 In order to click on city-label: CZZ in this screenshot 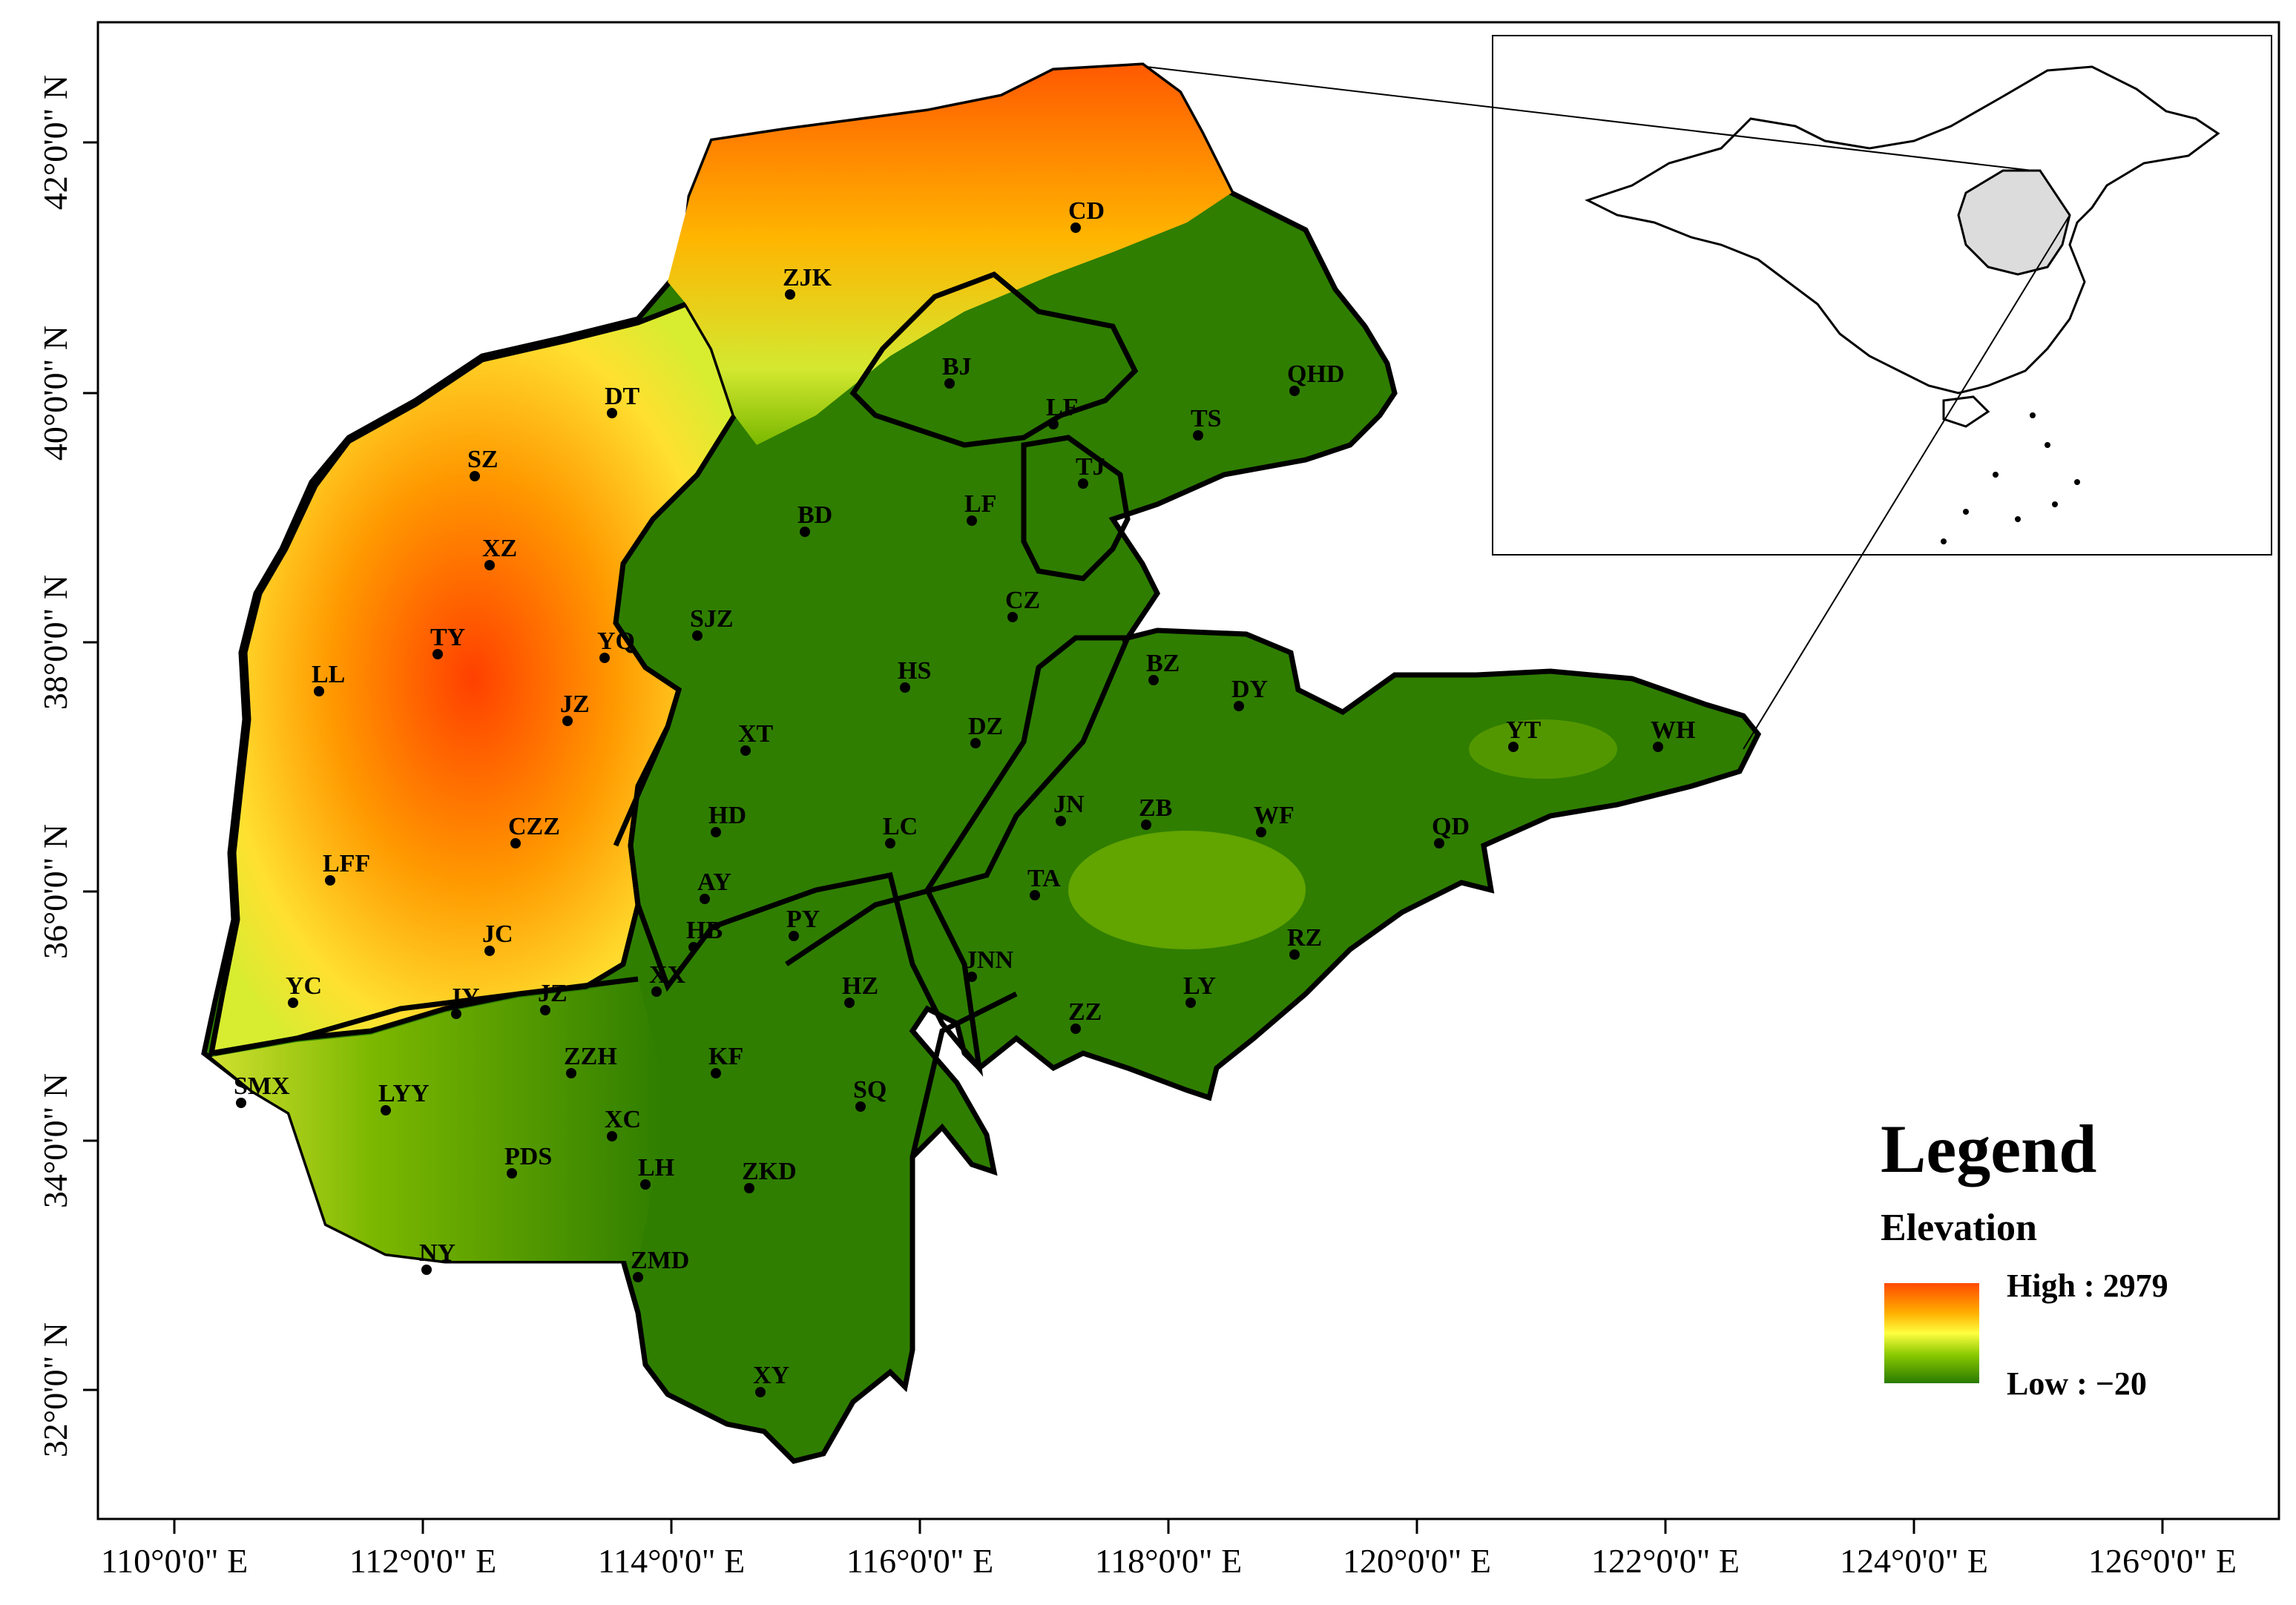, I will do `click(534, 826)`.